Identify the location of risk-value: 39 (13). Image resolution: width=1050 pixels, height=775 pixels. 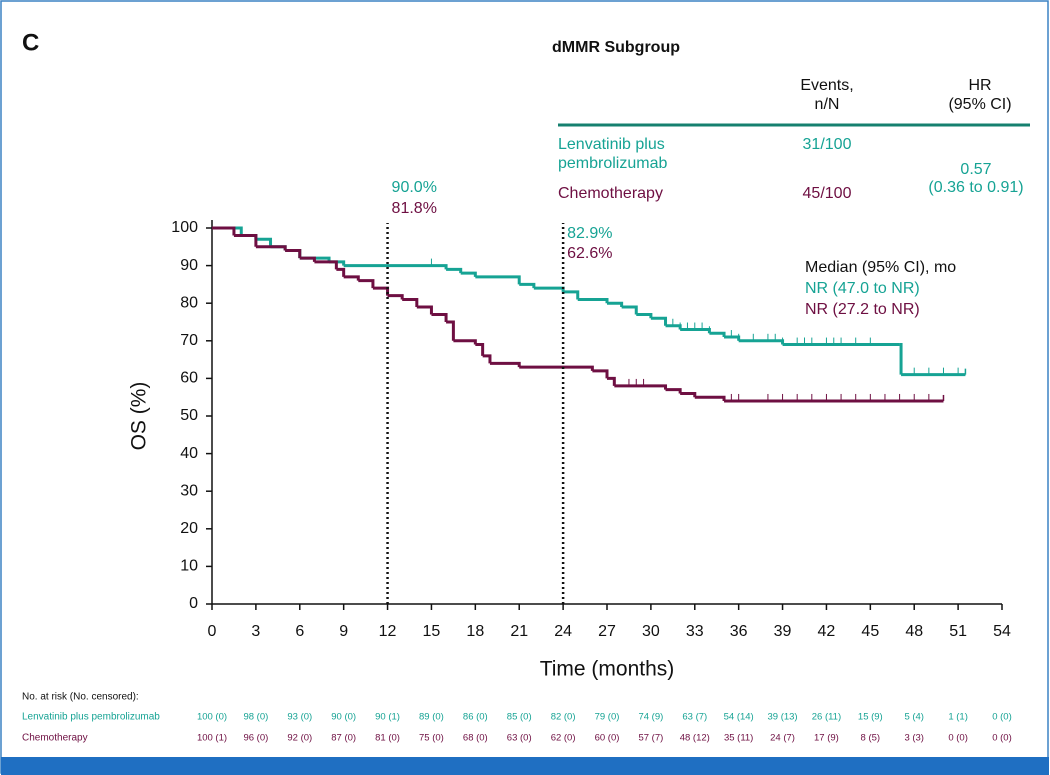
(783, 717).